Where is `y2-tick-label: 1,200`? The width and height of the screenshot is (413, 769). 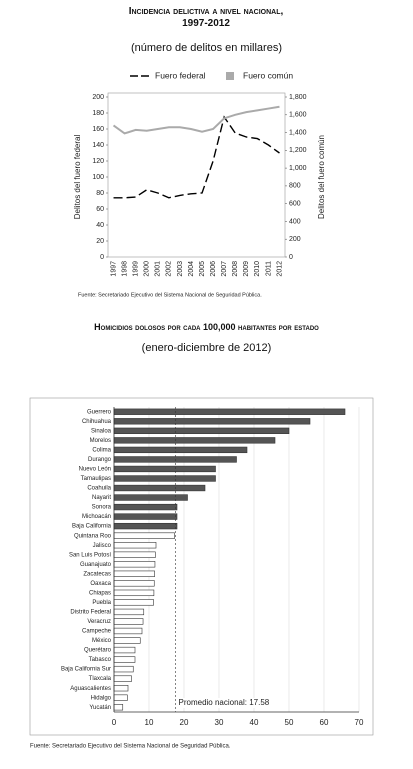
y2-tick-label: 1,200 is located at coordinates (298, 150).